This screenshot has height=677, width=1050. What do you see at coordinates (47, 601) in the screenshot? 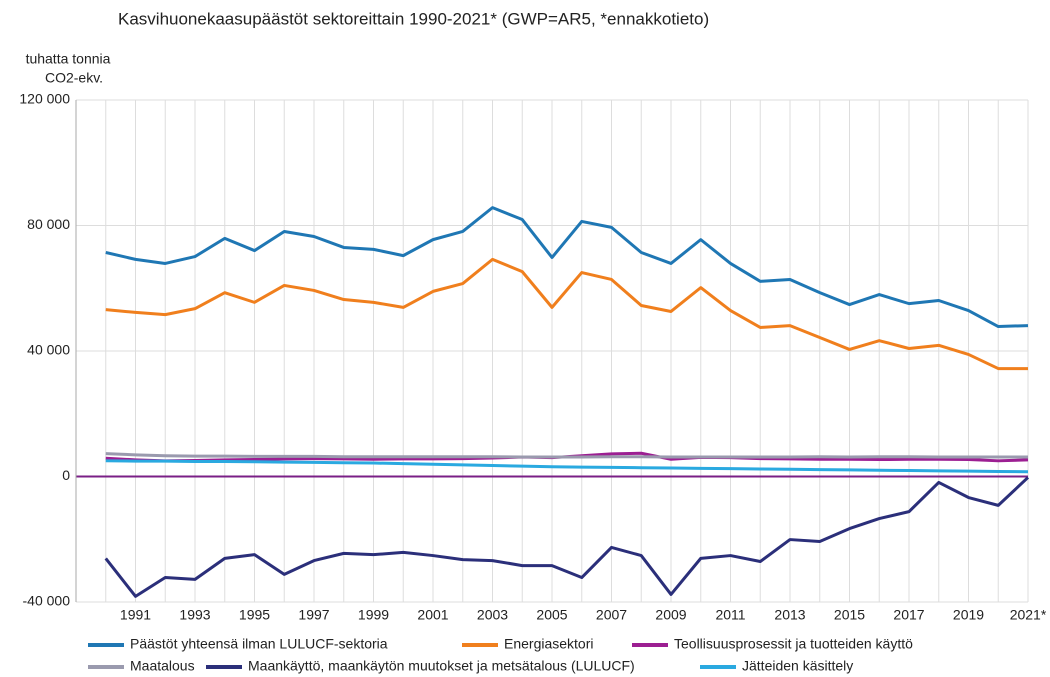
I see `y-tick-label: -40 000` at bounding box center [47, 601].